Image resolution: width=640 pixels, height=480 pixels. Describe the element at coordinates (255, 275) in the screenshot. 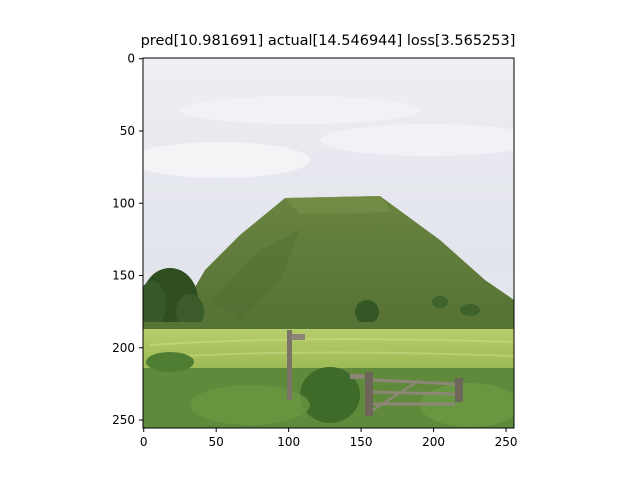

I see `hill-shadow` at that location.